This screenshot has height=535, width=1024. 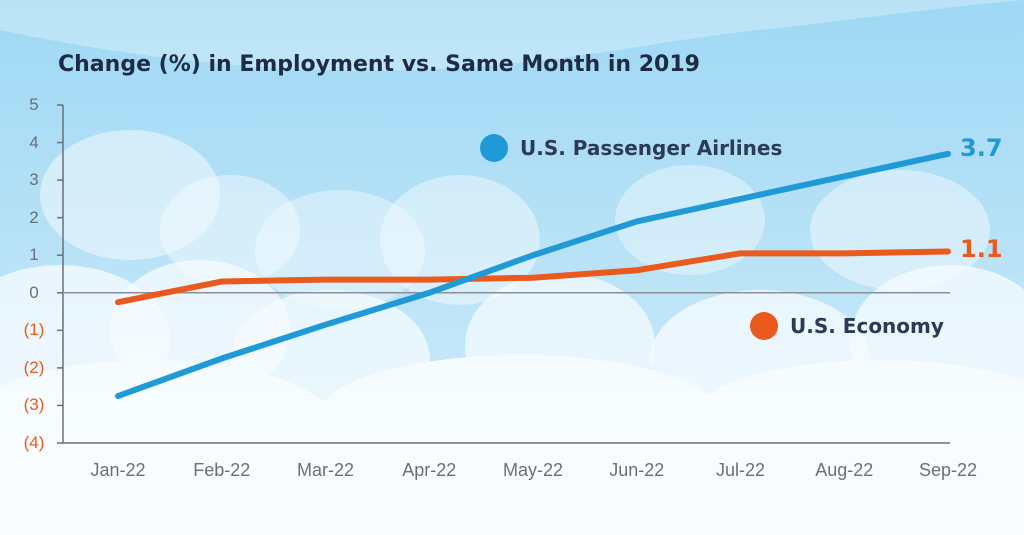 What do you see at coordinates (34, 367) in the screenshot?
I see `y-tick-label: (2)` at bounding box center [34, 367].